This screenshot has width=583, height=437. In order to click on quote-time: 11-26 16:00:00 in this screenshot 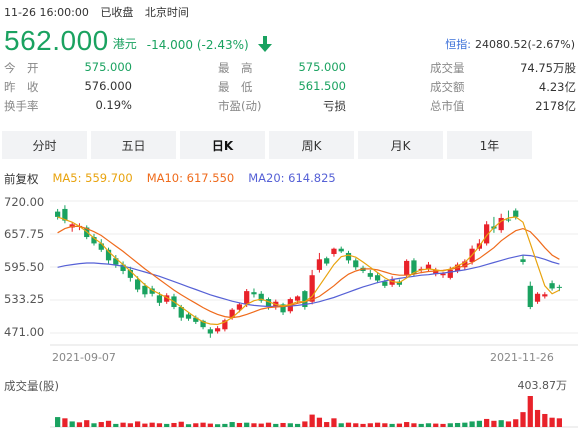, I will do `click(46, 12)`.